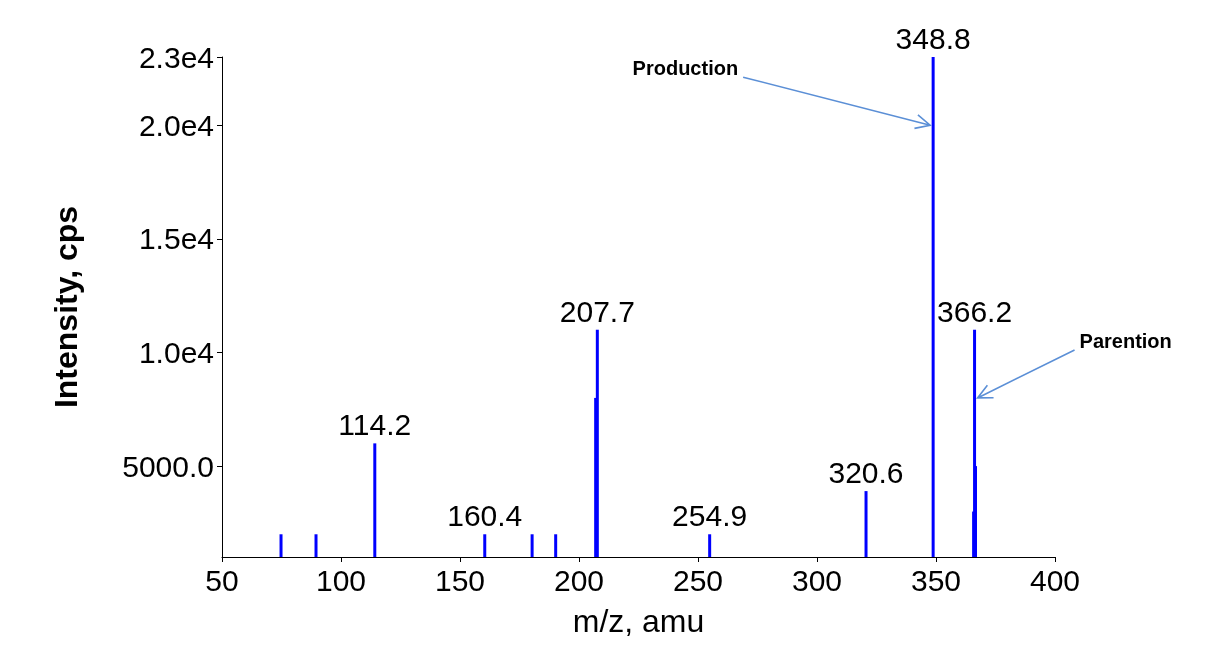 The height and width of the screenshot is (652, 1205). I want to click on y-tick-label: 1.5e4, so click(176, 239).